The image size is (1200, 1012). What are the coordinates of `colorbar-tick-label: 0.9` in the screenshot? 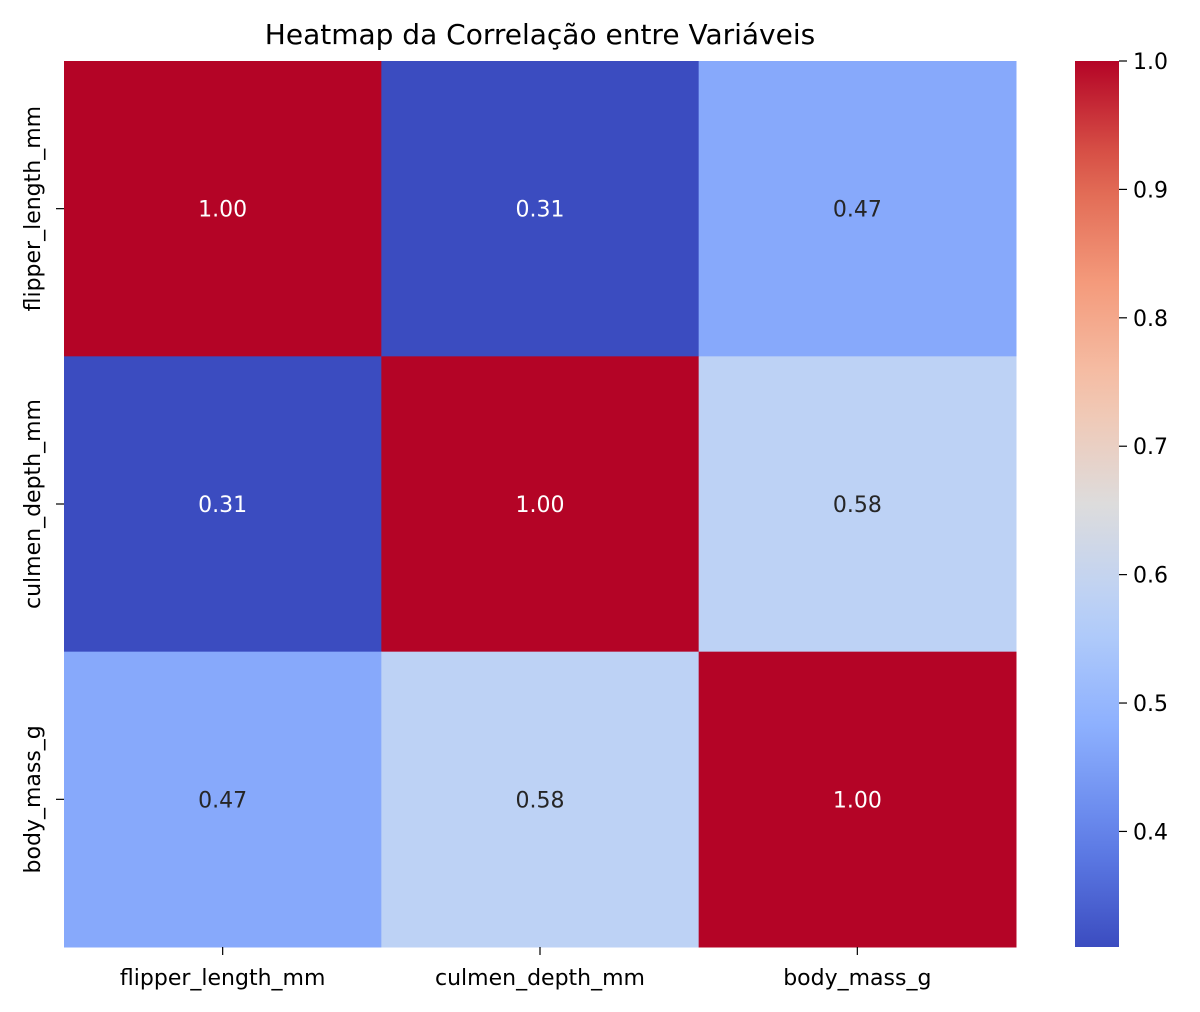 It's located at (1150, 190).